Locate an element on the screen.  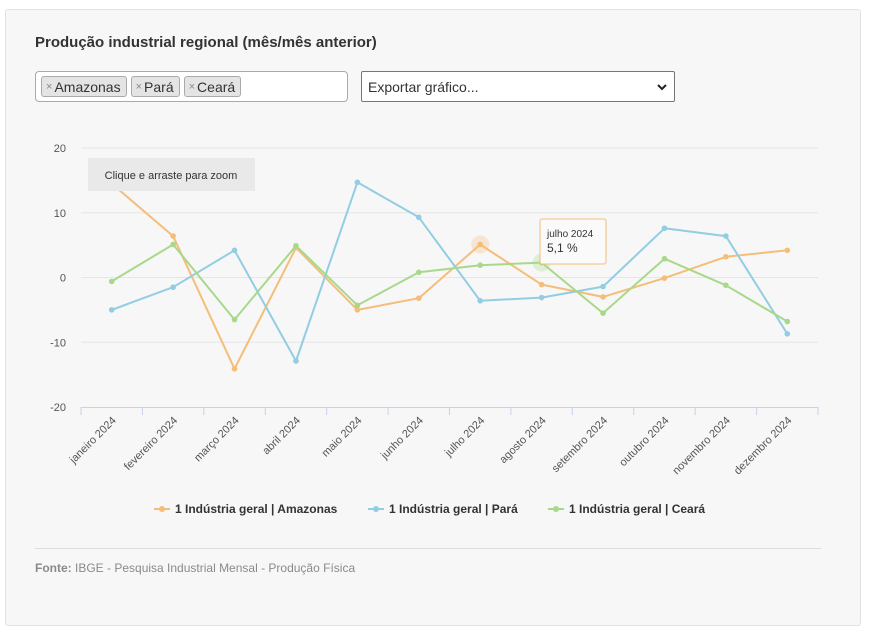
filter-tag-amazonas: × Amazonas is located at coordinates (84, 86).